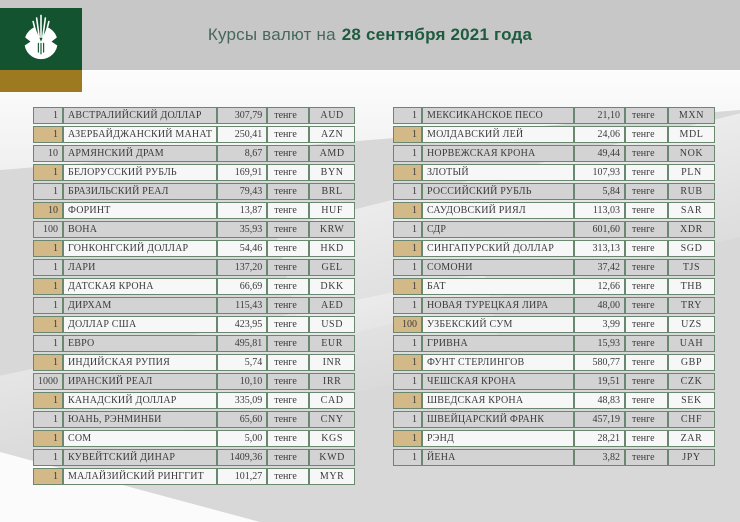 Image resolution: width=740 pixels, height=522 pixels. Describe the element at coordinates (194, 286) in the screenshot. I see `table-row: 1 ДАТСКАЯ КРОНА 66,69 тенге DKK` at that location.